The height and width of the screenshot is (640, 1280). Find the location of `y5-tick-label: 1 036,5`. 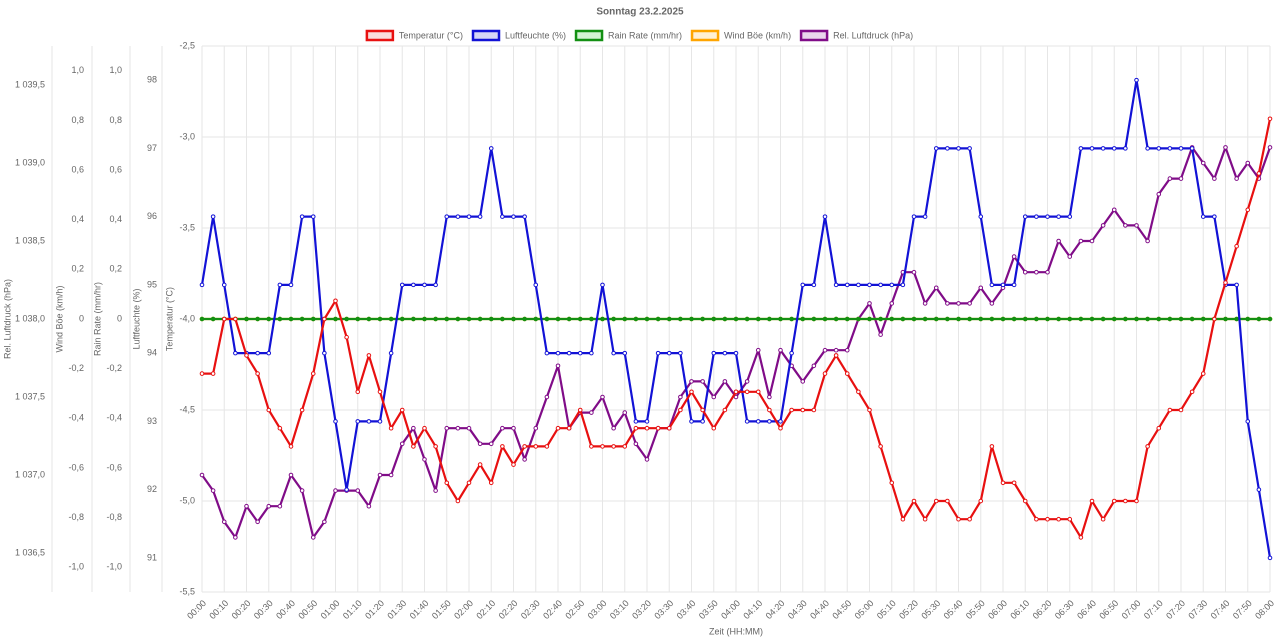

y5-tick-label: 1 036,5 is located at coordinates (30, 552).